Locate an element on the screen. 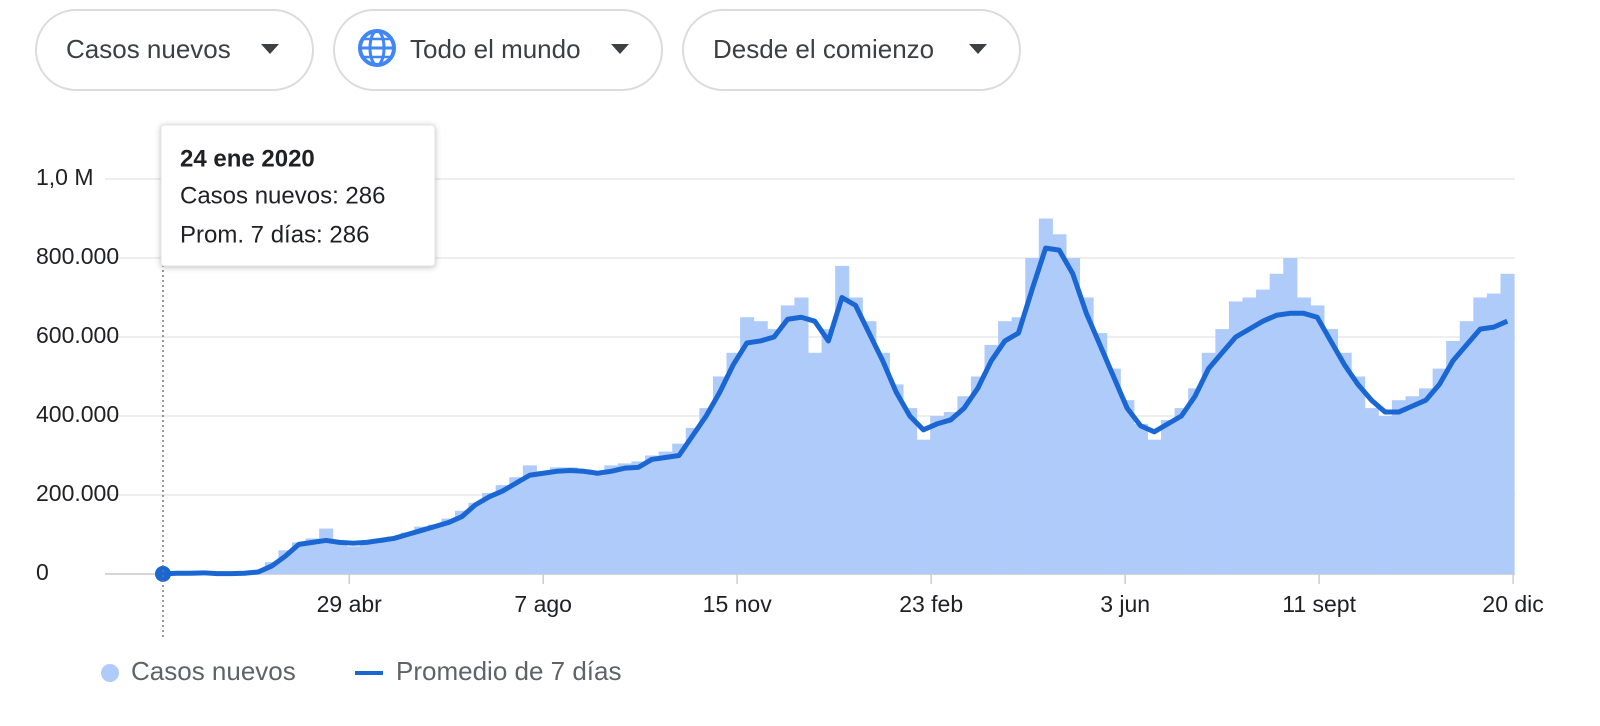 This screenshot has height=726, width=1600. region-dropdown: Todo el mundo is located at coordinates (498, 50).